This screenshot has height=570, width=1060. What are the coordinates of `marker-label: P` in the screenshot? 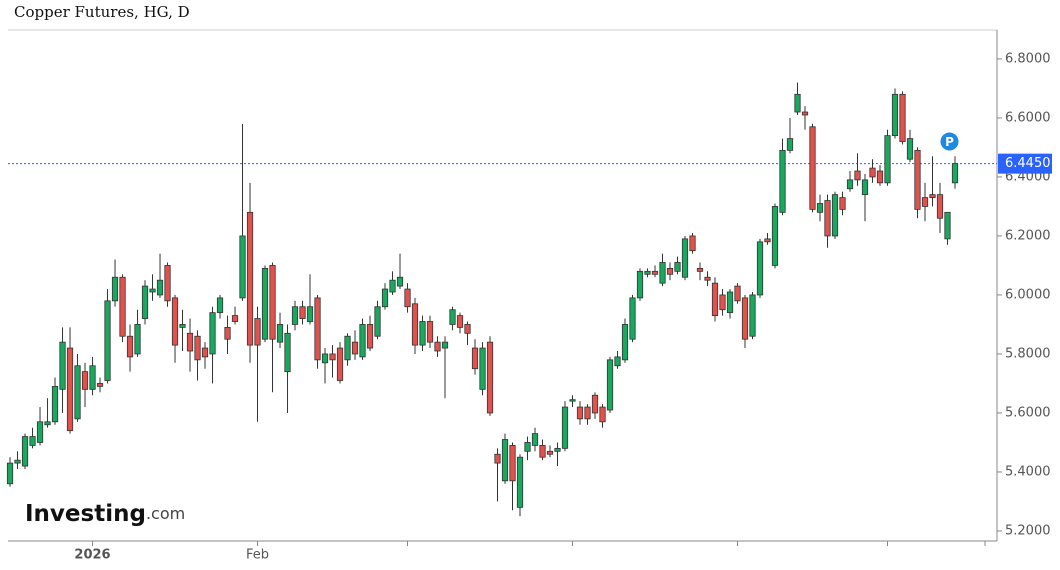 It's located at (949, 142).